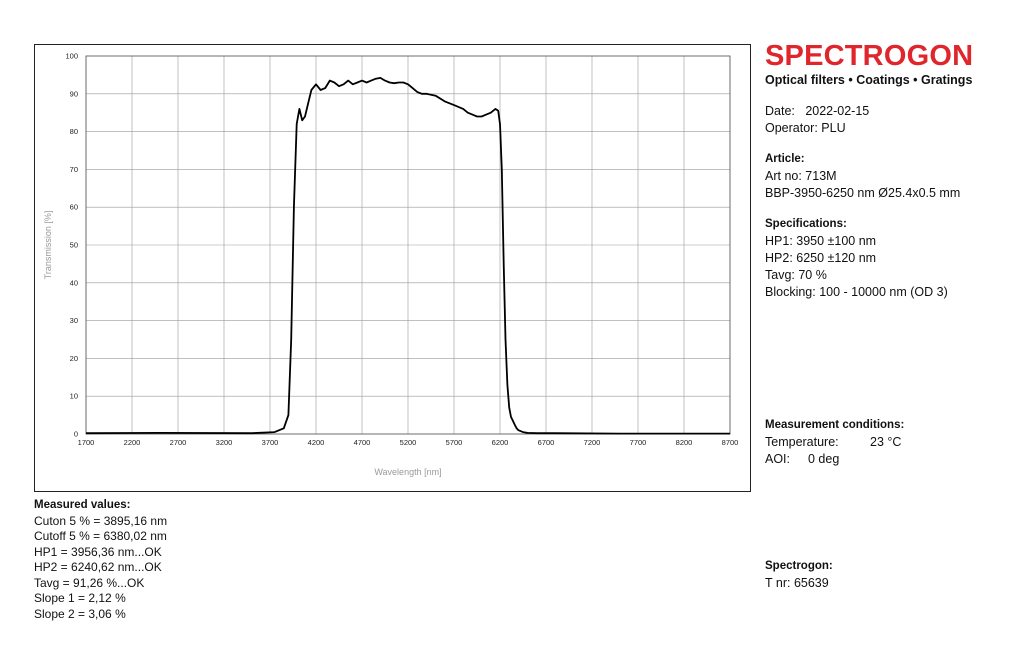  I want to click on x-tick-label: 8700, so click(730, 442).